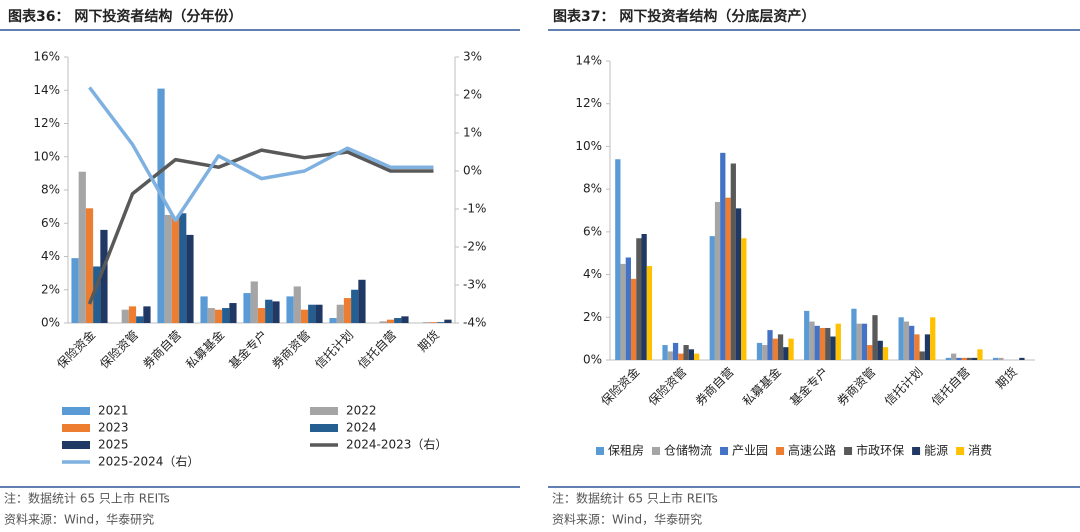 Image resolution: width=1080 pixels, height=532 pixels. Describe the element at coordinates (812, 450) in the screenshot. I see `legend-label: 高速公路` at that location.